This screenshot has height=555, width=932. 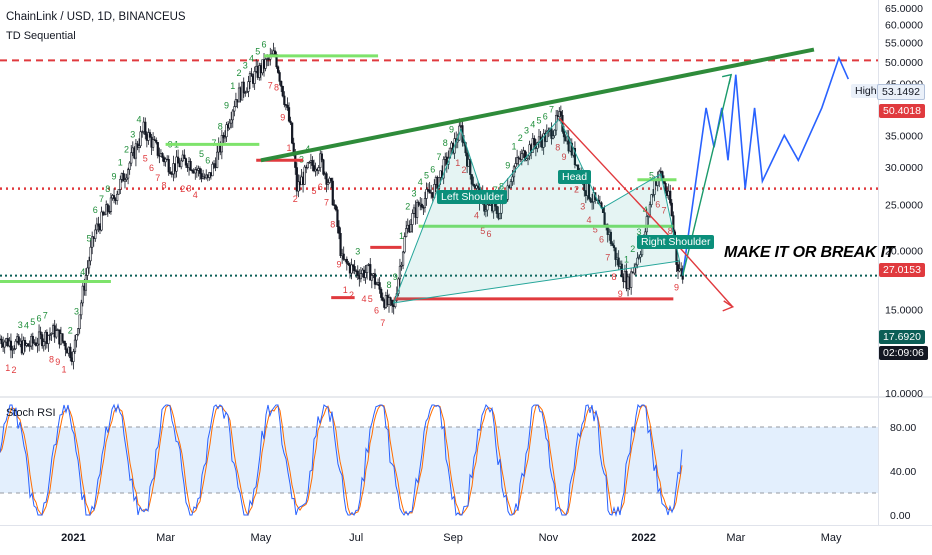 I want to click on price-tick-label: 55.0000, so click(x=904, y=43).